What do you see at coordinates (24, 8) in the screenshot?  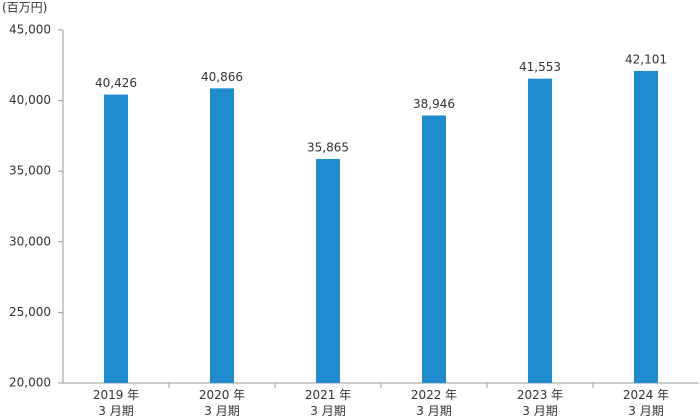 I see `unit-label: (百万円)` at bounding box center [24, 8].